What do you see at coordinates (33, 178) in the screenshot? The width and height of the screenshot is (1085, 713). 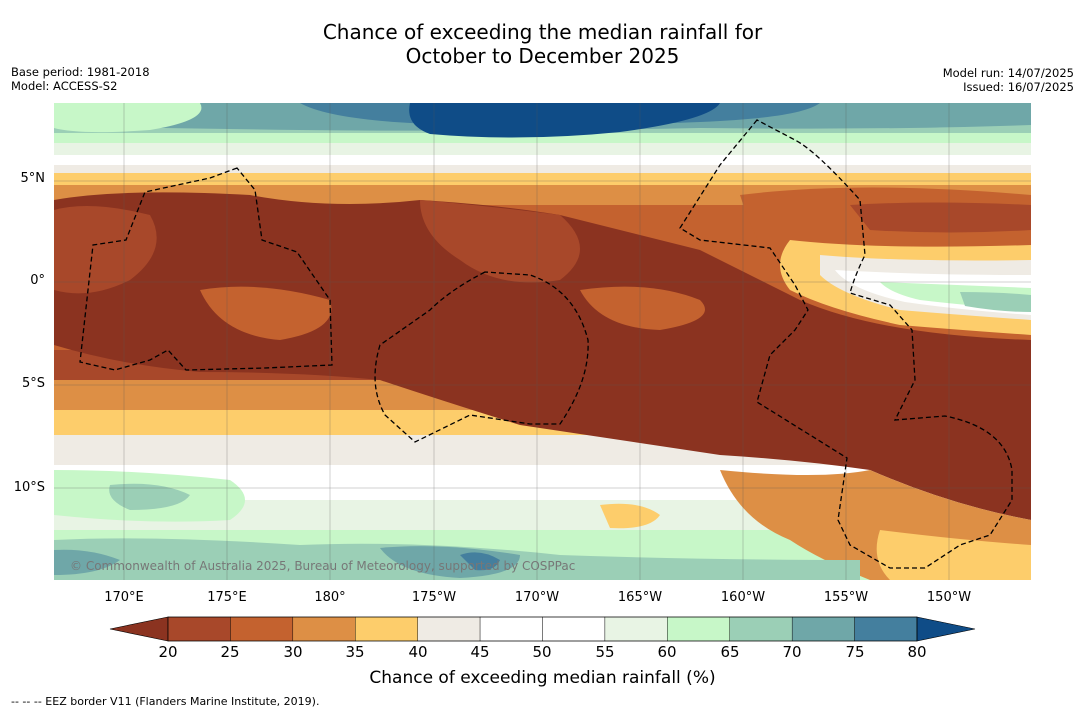 I see `lat-label-5n: 5°N` at bounding box center [33, 178].